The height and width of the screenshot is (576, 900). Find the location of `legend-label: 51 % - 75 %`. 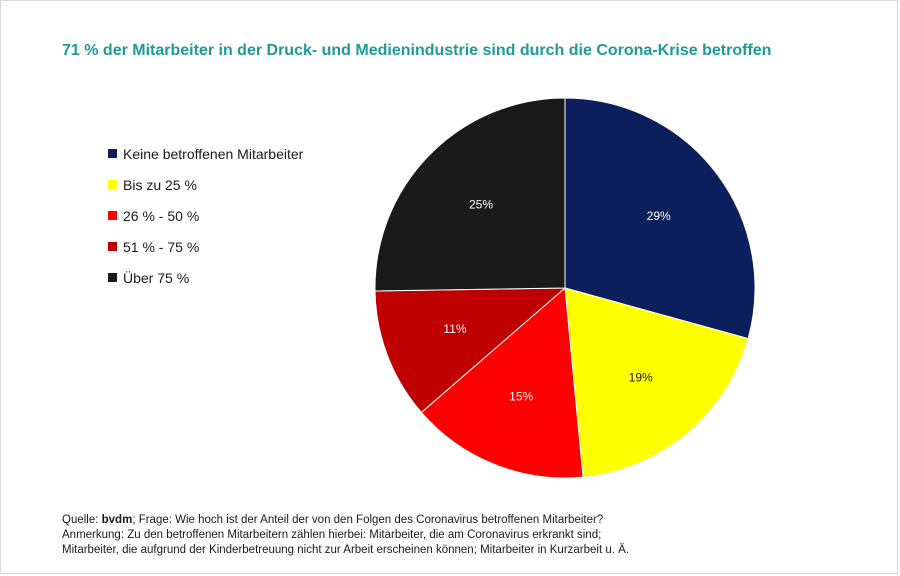

legend-label: 51 % - 75 % is located at coordinates (161, 246).